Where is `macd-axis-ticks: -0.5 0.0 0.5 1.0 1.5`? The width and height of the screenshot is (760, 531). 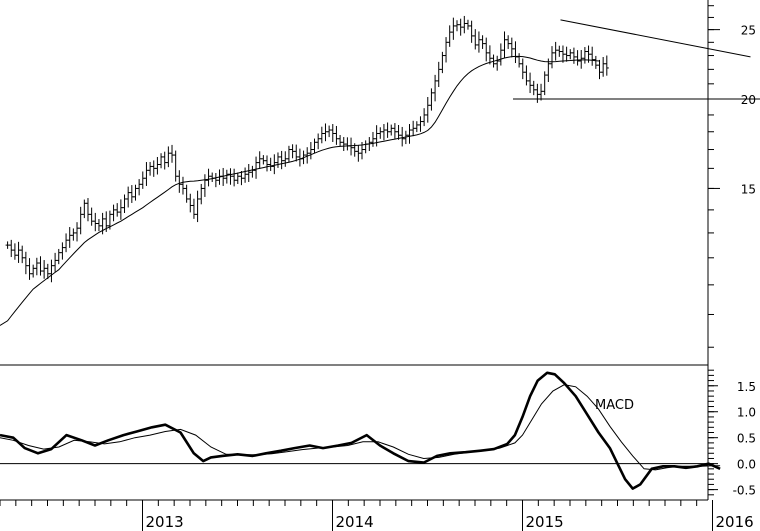 macd-axis-ticks: -0.5 0.0 0.5 1.0 1.5 is located at coordinates (732, 433).